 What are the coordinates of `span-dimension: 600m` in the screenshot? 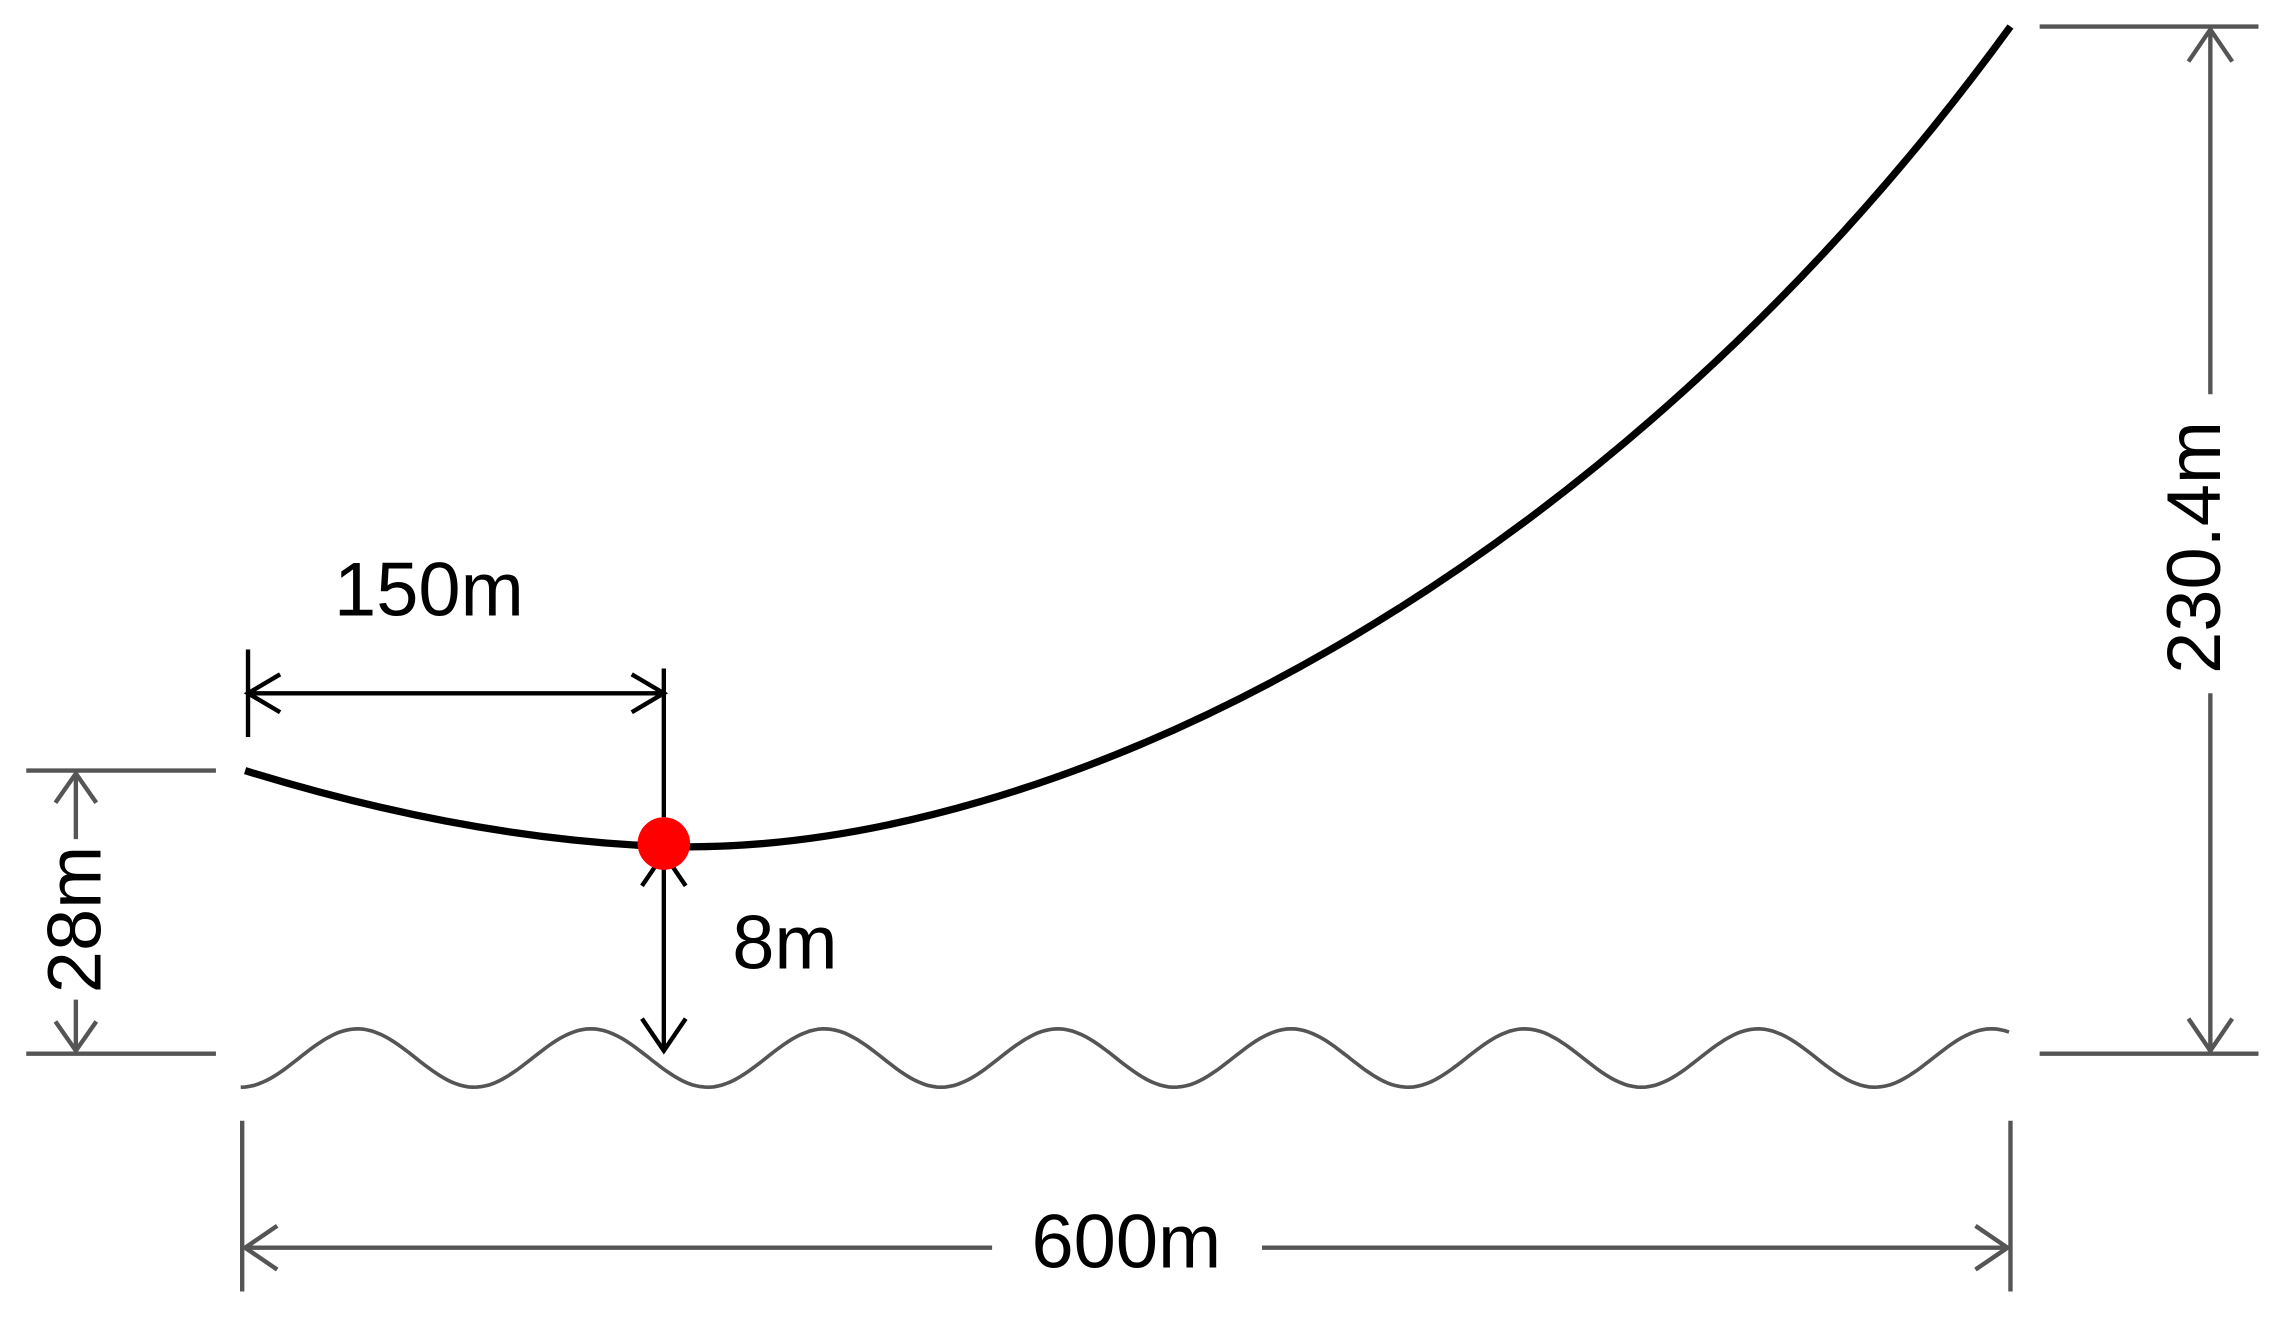 It's located at (1126, 1206).